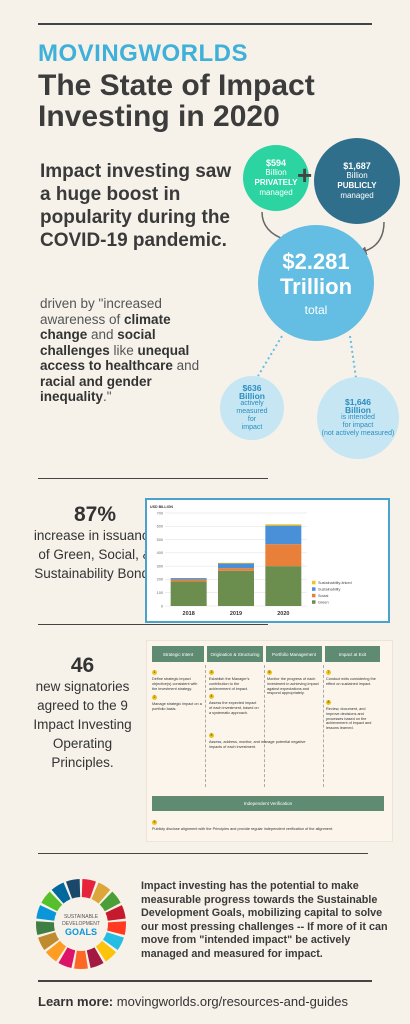  I want to click on quote-part: .", so click(107, 396).